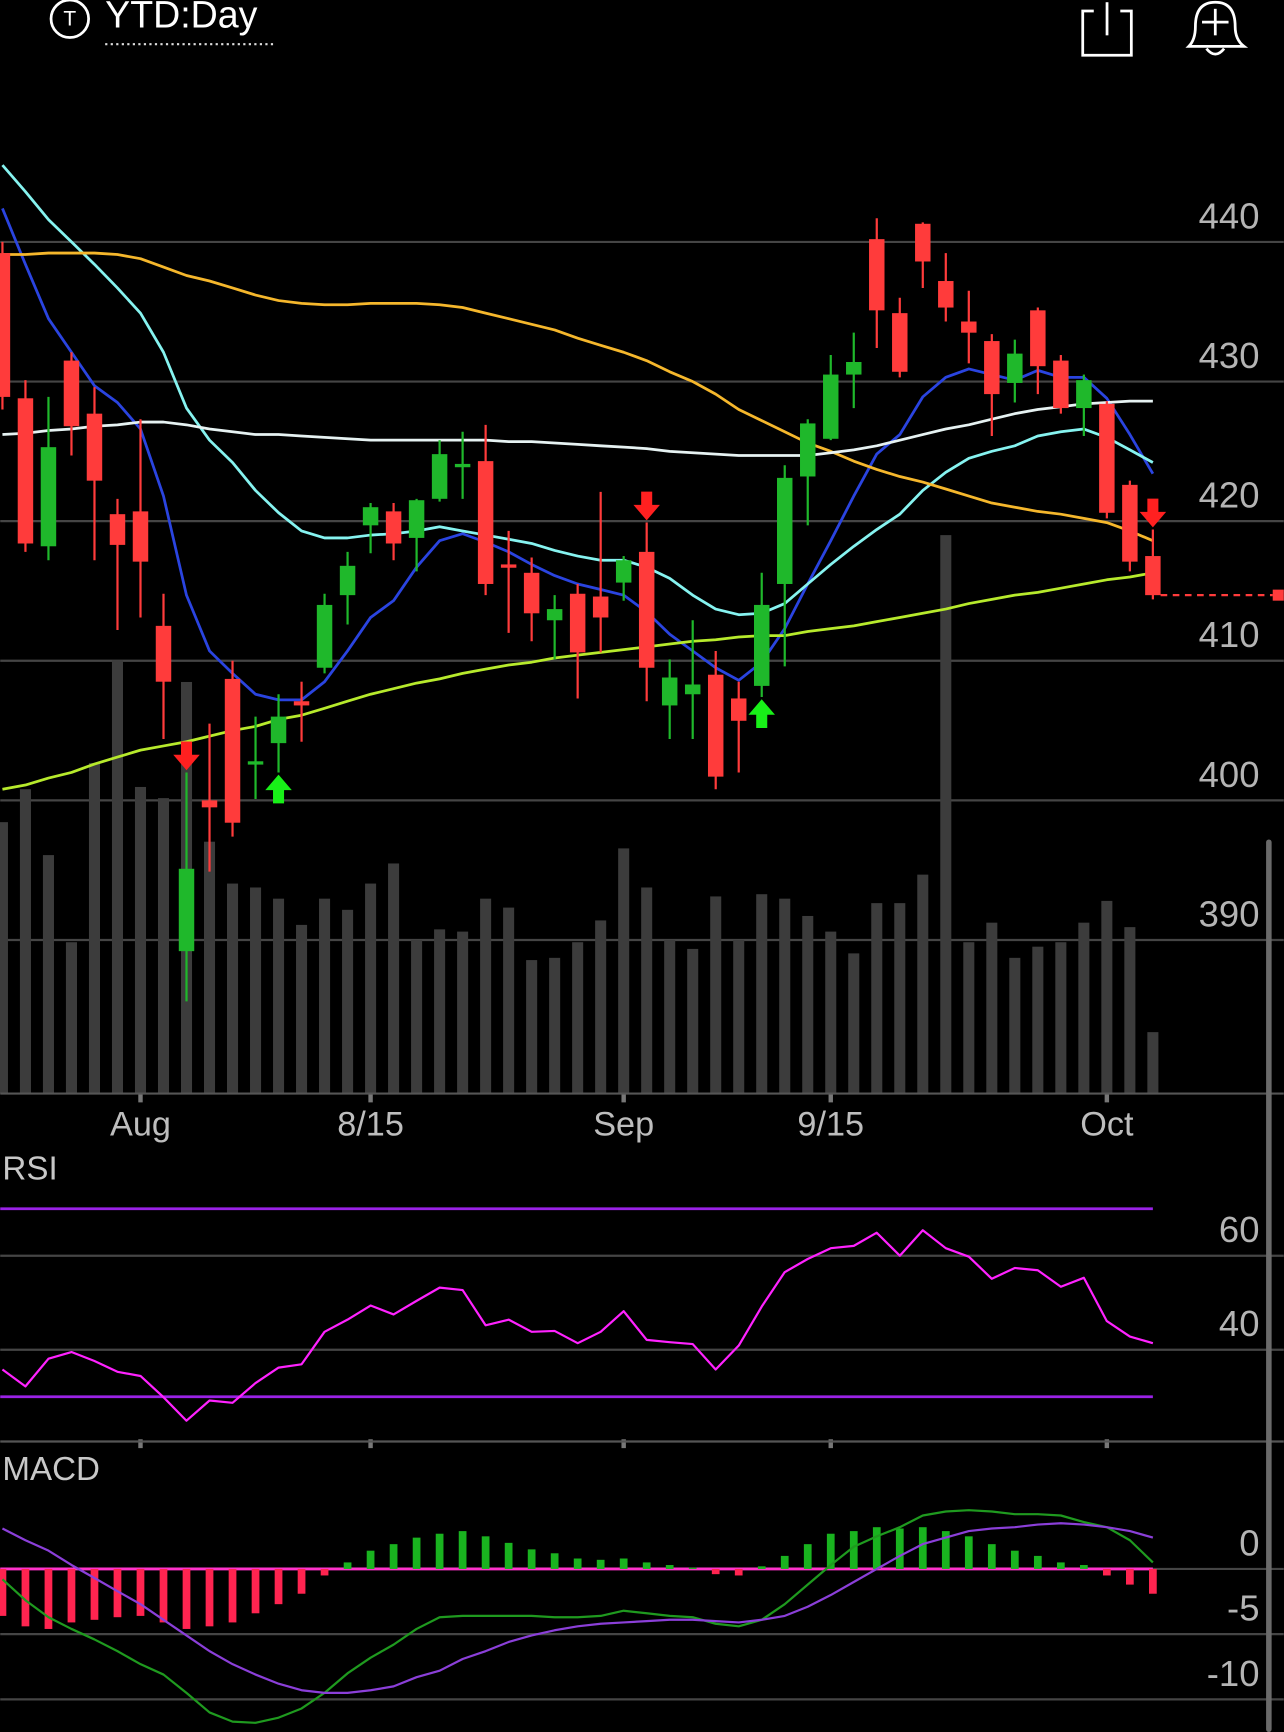  I want to click on x-tick-label: Oct, so click(1107, 1125).